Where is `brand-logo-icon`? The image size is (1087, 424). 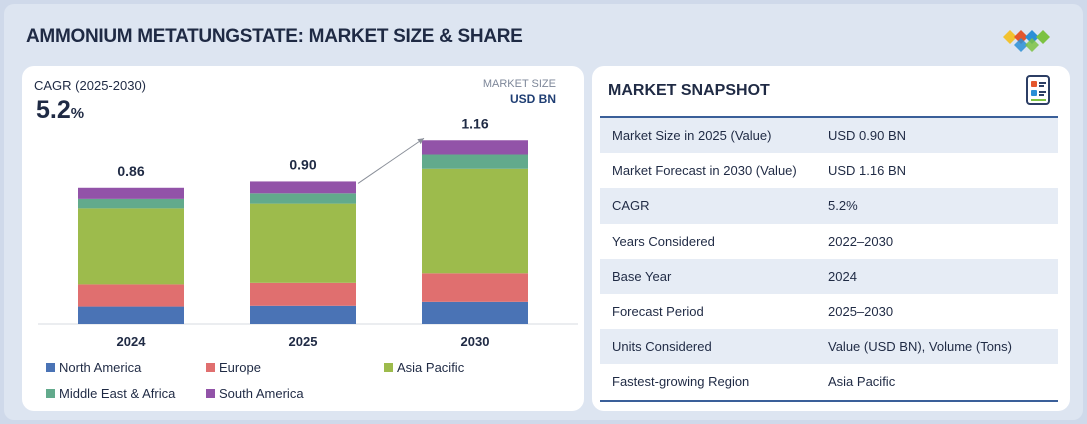 brand-logo-icon is located at coordinates (1026, 41).